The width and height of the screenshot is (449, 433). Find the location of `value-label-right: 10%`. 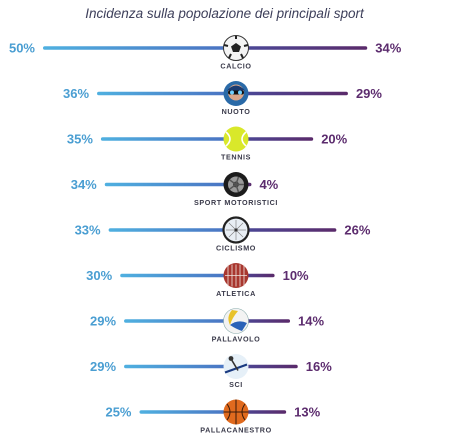

value-label-right: 10% is located at coordinates (296, 275).